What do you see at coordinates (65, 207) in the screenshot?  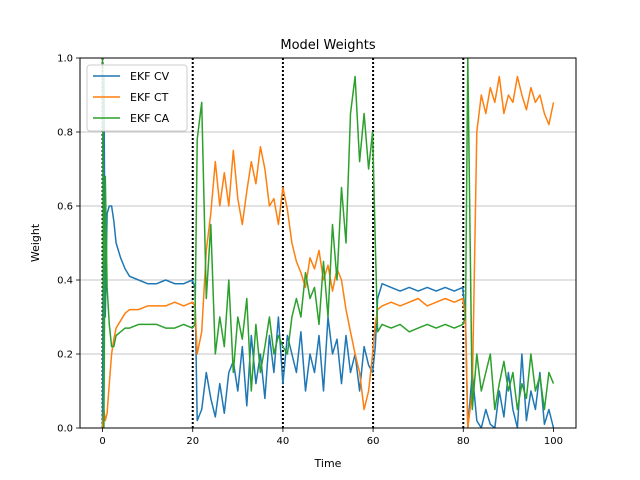 I see `y-tick-label: 0.6` at bounding box center [65, 207].